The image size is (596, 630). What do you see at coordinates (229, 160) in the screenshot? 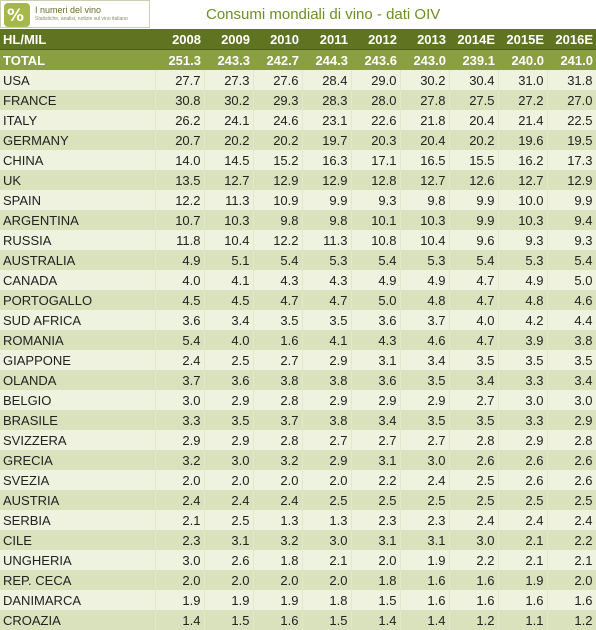
I see `value-cell: 14.5` at bounding box center [229, 160].